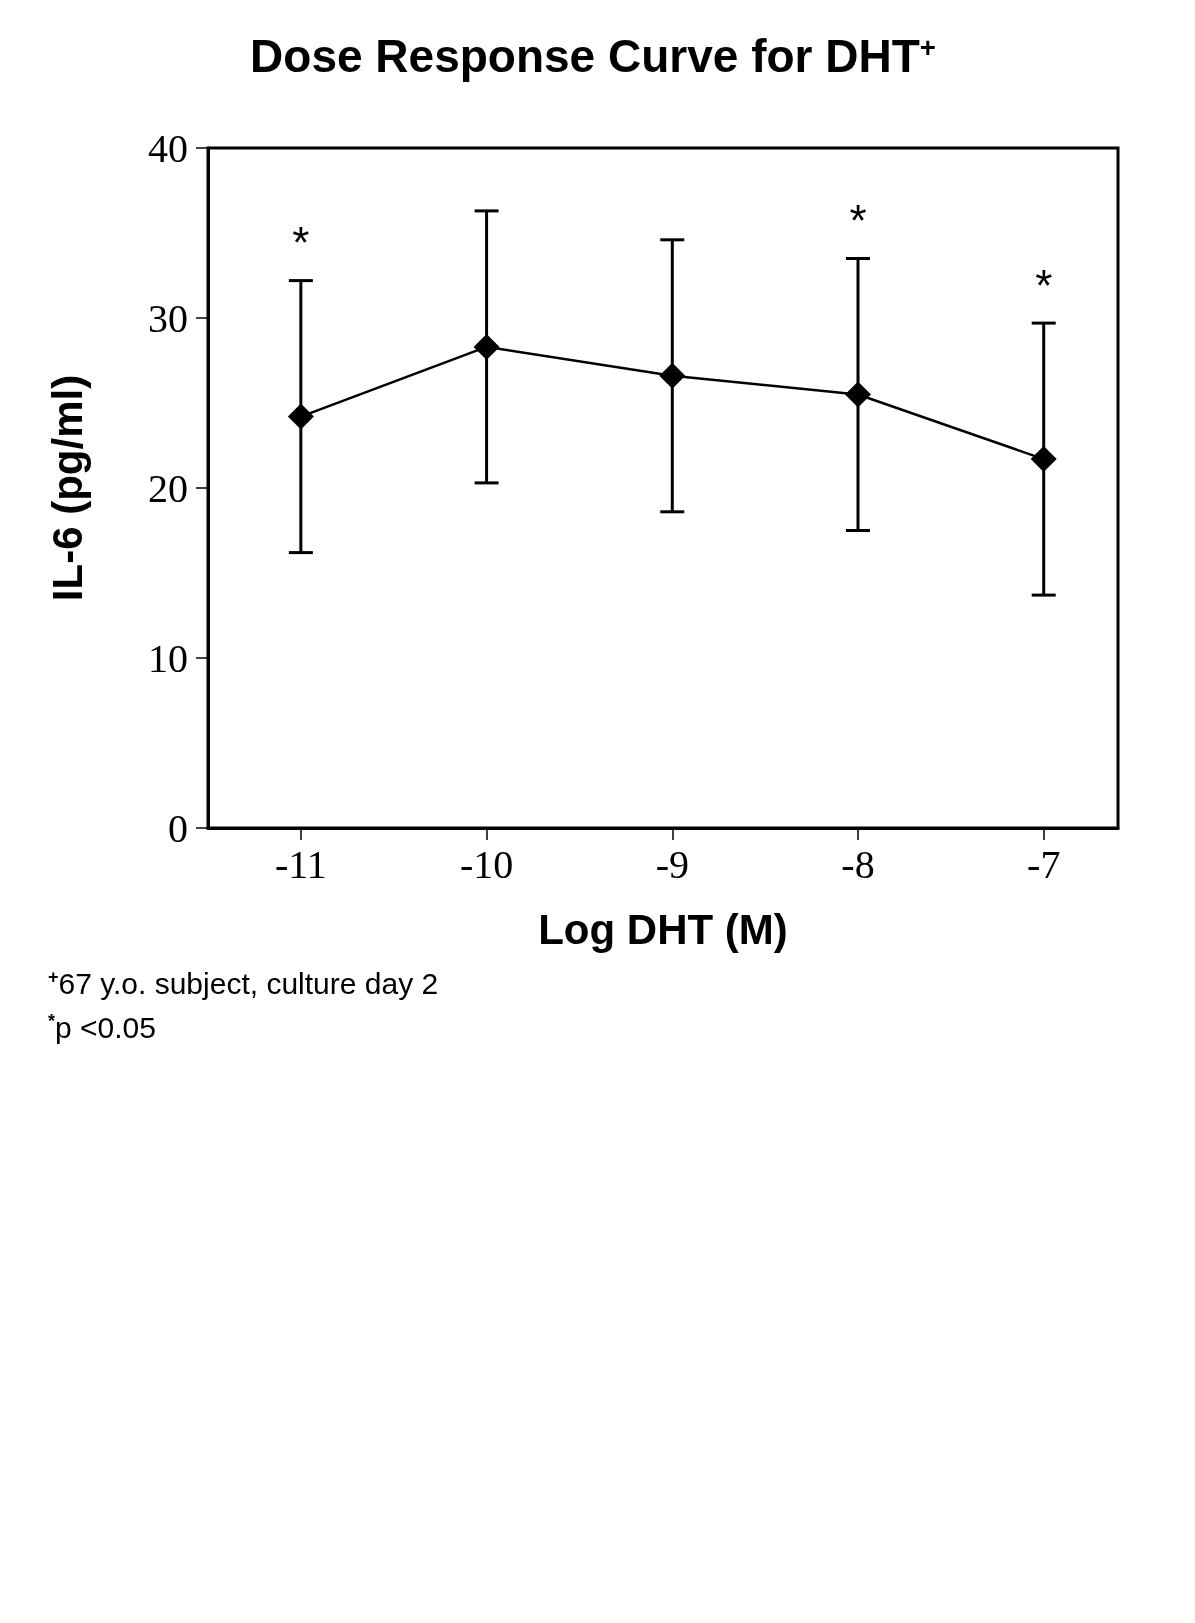 The width and height of the screenshot is (1195, 1623). Describe the element at coordinates (858, 864) in the screenshot. I see `x-tick-label: -8` at that location.